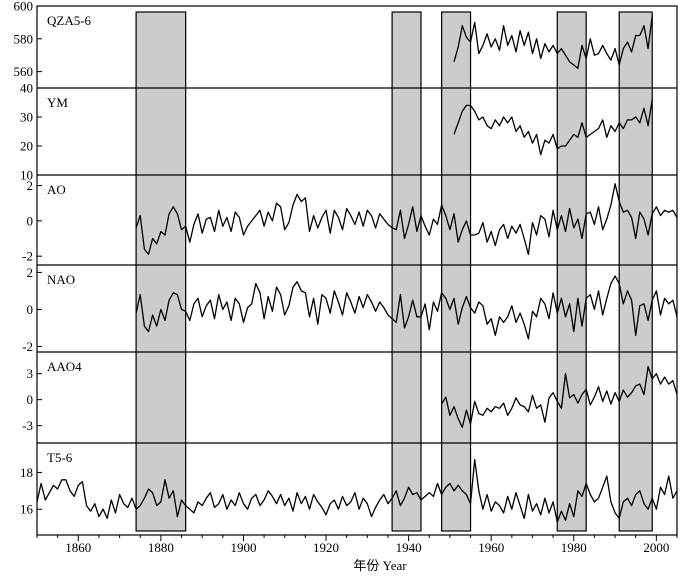 Image resolution: width=700 pixels, height=577 pixels. I want to click on y-tick-label: 10, so click(26, 175).